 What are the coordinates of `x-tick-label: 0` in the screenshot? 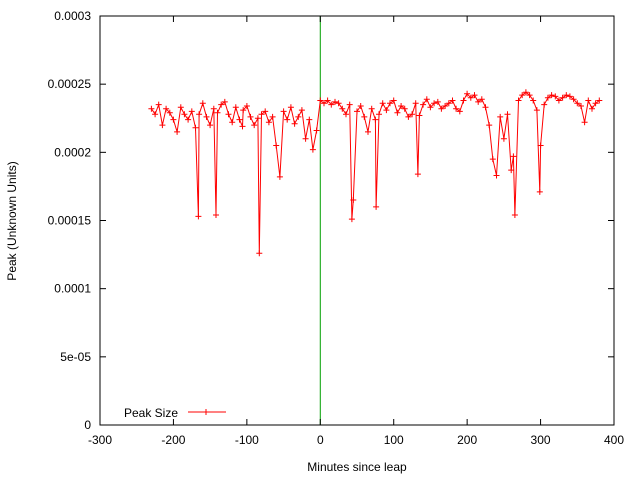 It's located at (320, 440).